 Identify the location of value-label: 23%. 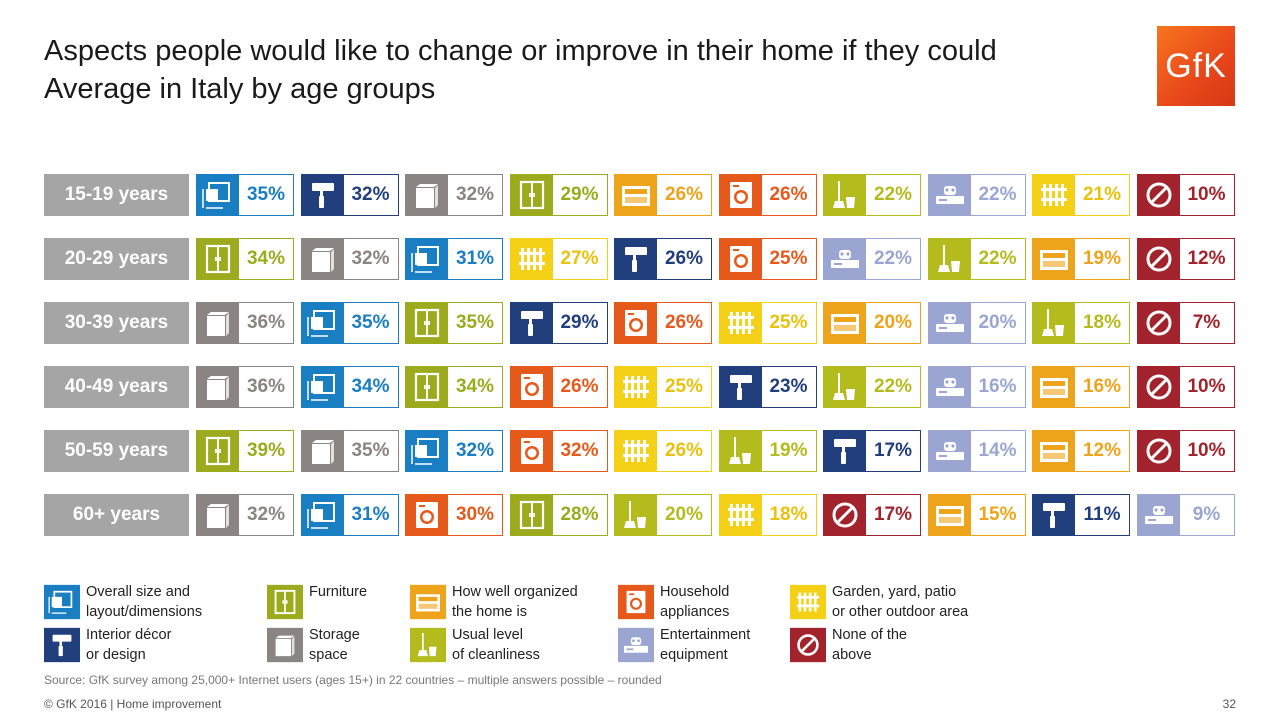
(788, 386).